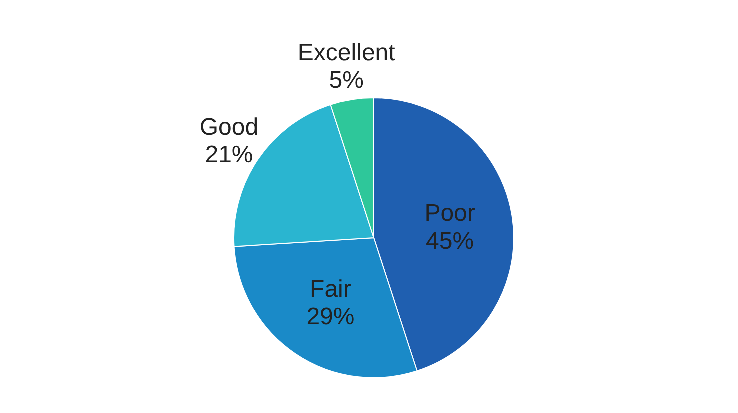  I want to click on slice-label: Poor, so click(450, 214).